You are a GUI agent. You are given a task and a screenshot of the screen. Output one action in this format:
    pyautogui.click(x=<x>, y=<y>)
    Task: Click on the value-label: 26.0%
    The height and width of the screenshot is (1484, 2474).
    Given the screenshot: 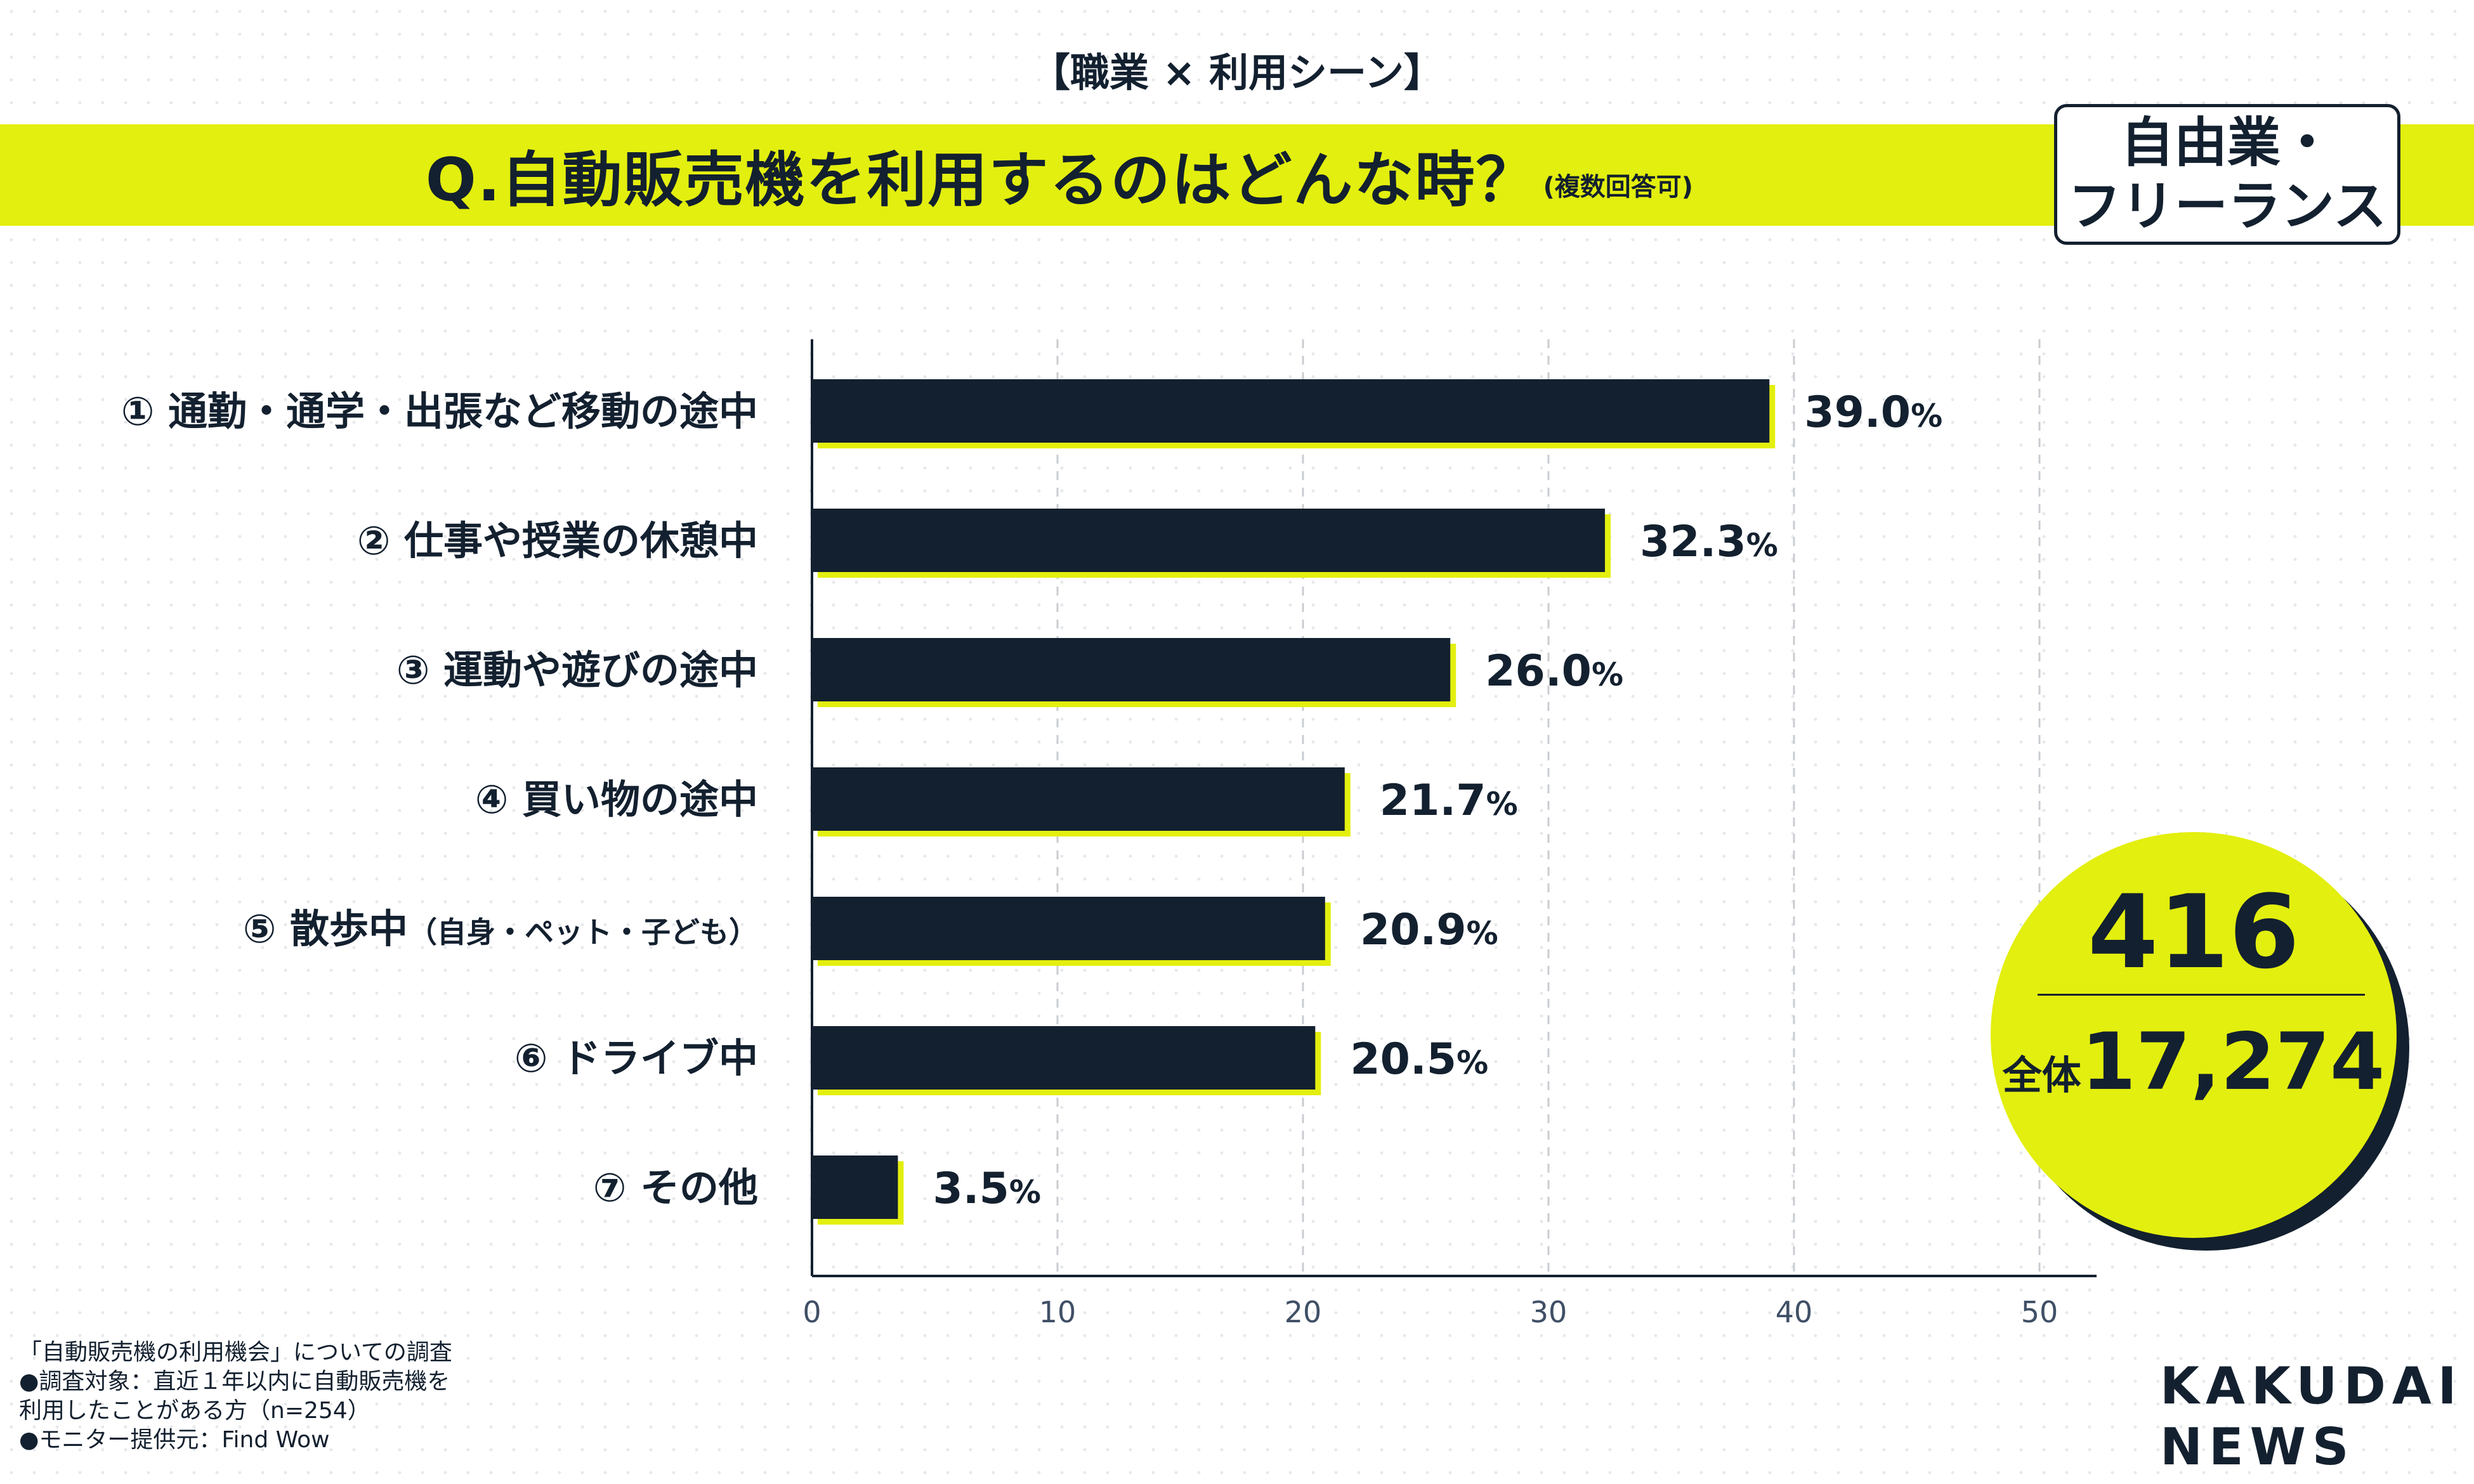 What is the action you would take?
    pyautogui.click(x=1554, y=671)
    